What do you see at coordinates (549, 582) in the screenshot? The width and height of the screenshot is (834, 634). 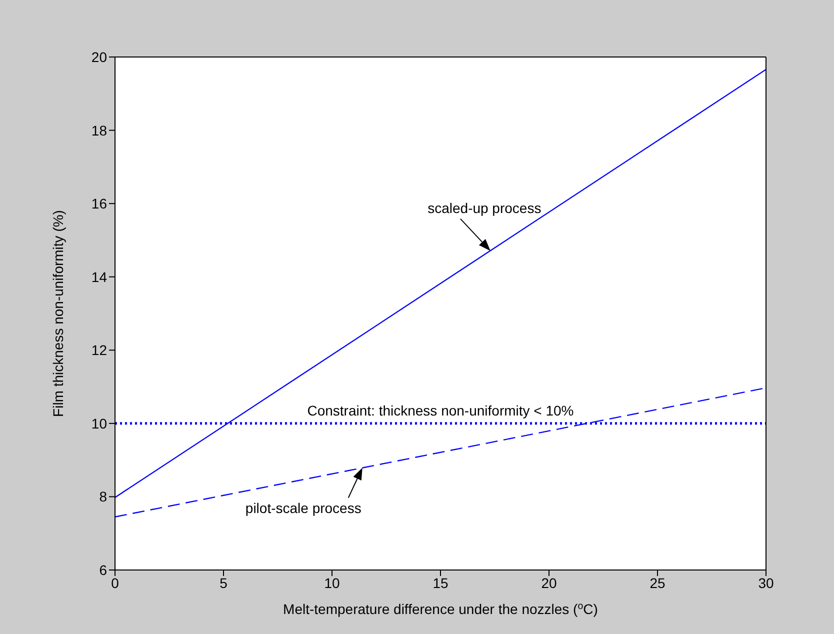 I see `x-tick-label: 20` at bounding box center [549, 582].